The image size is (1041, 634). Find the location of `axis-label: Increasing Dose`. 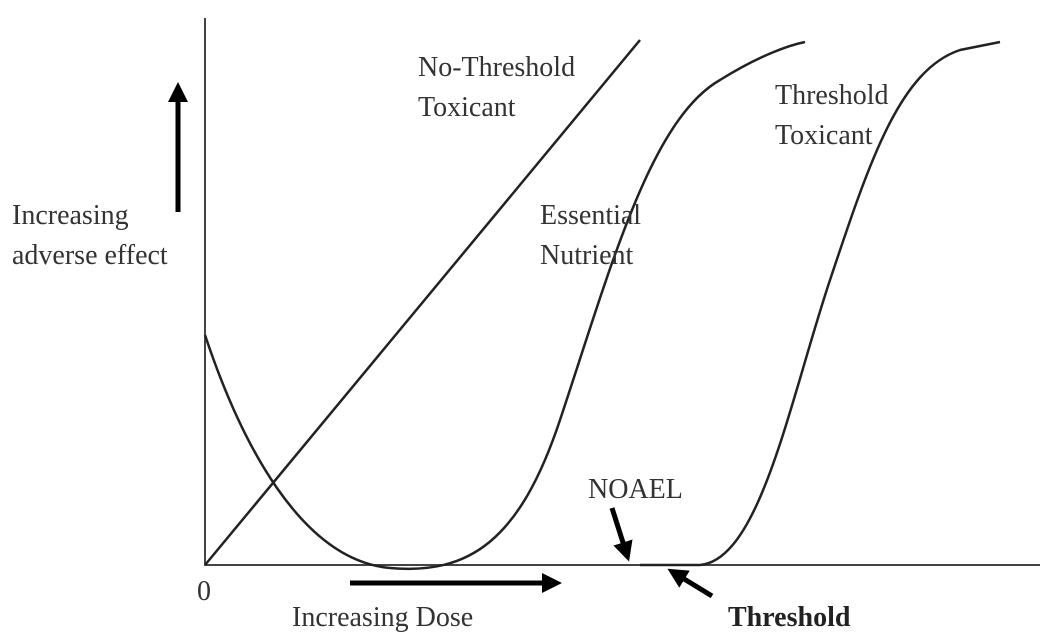

axis-label: Increasing Dose is located at coordinates (382, 617).